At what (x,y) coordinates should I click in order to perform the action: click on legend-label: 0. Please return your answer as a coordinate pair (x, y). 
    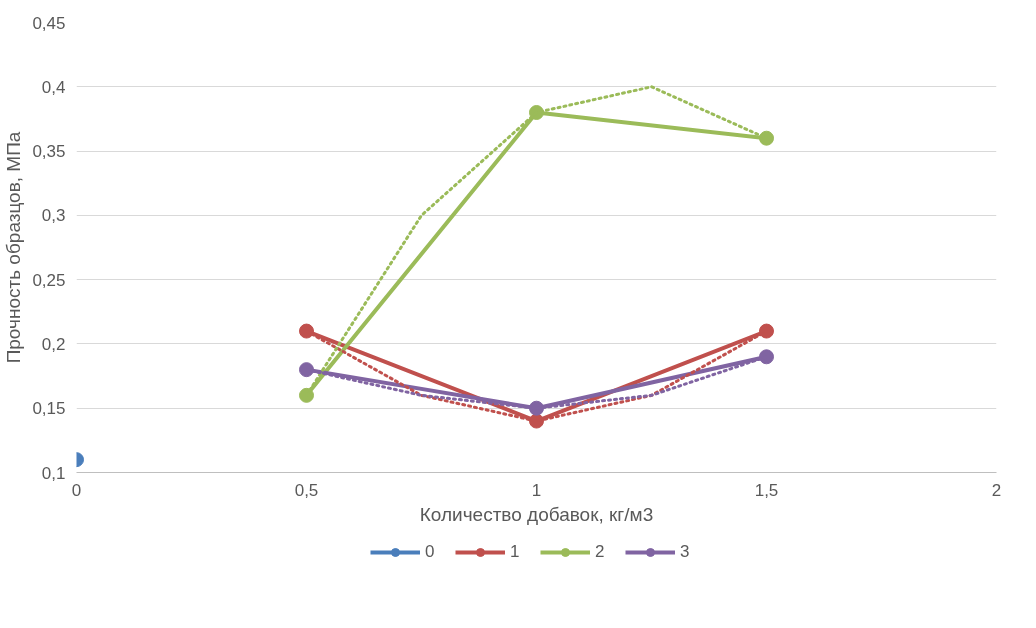
    Looking at the image, I should click on (430, 552).